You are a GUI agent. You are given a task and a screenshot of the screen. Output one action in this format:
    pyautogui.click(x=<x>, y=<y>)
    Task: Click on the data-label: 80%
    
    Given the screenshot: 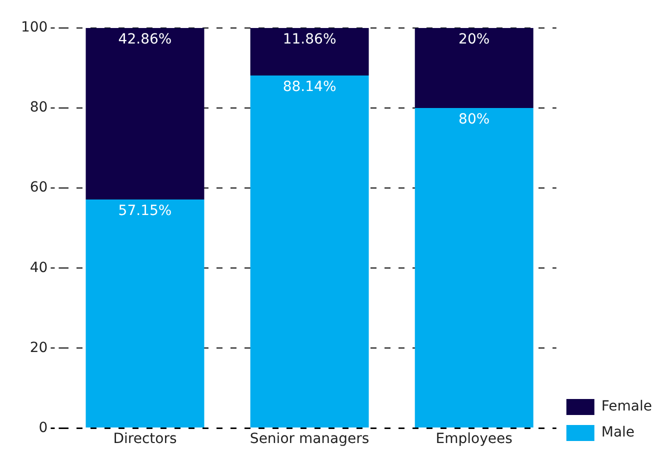 What is the action you would take?
    pyautogui.click(x=474, y=120)
    